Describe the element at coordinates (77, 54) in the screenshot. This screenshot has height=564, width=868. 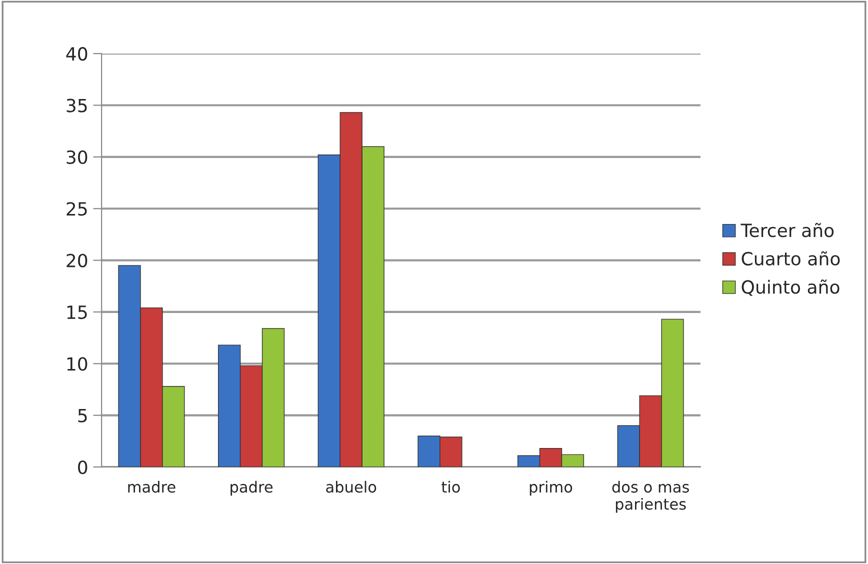
I see `y-tick-label: 40` at that location.